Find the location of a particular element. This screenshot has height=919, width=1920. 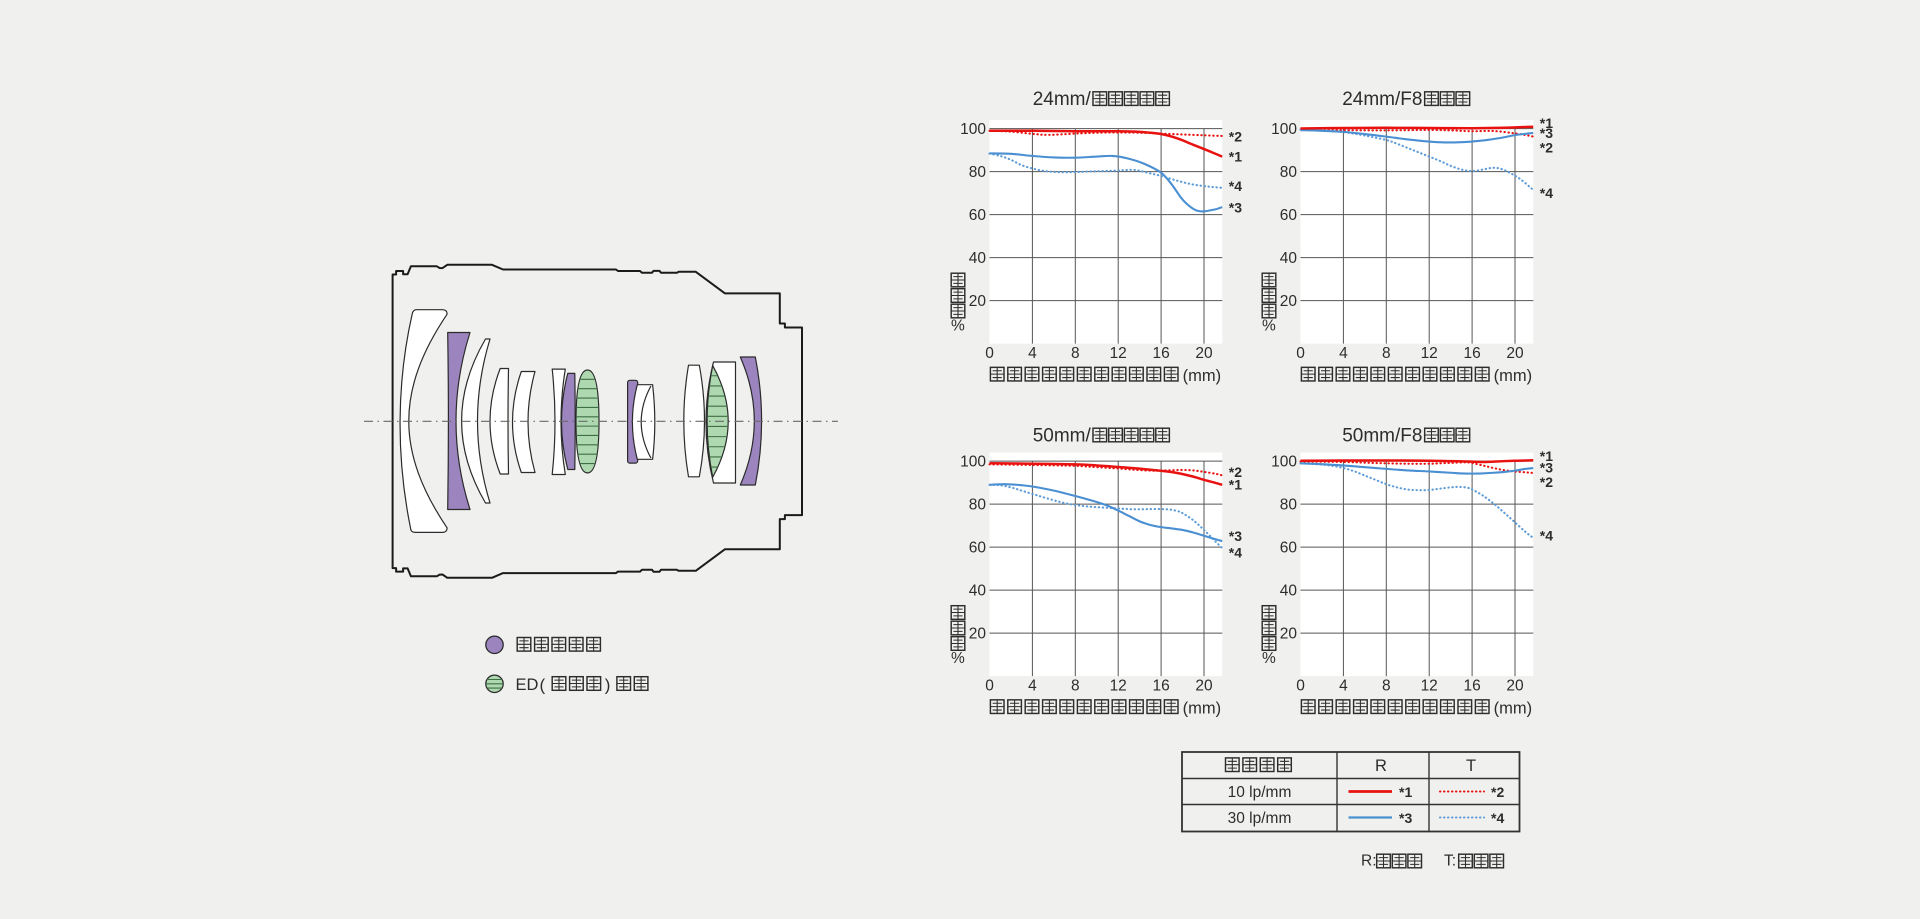

svg-text: 50mm/F8 is located at coordinates (1382, 435).